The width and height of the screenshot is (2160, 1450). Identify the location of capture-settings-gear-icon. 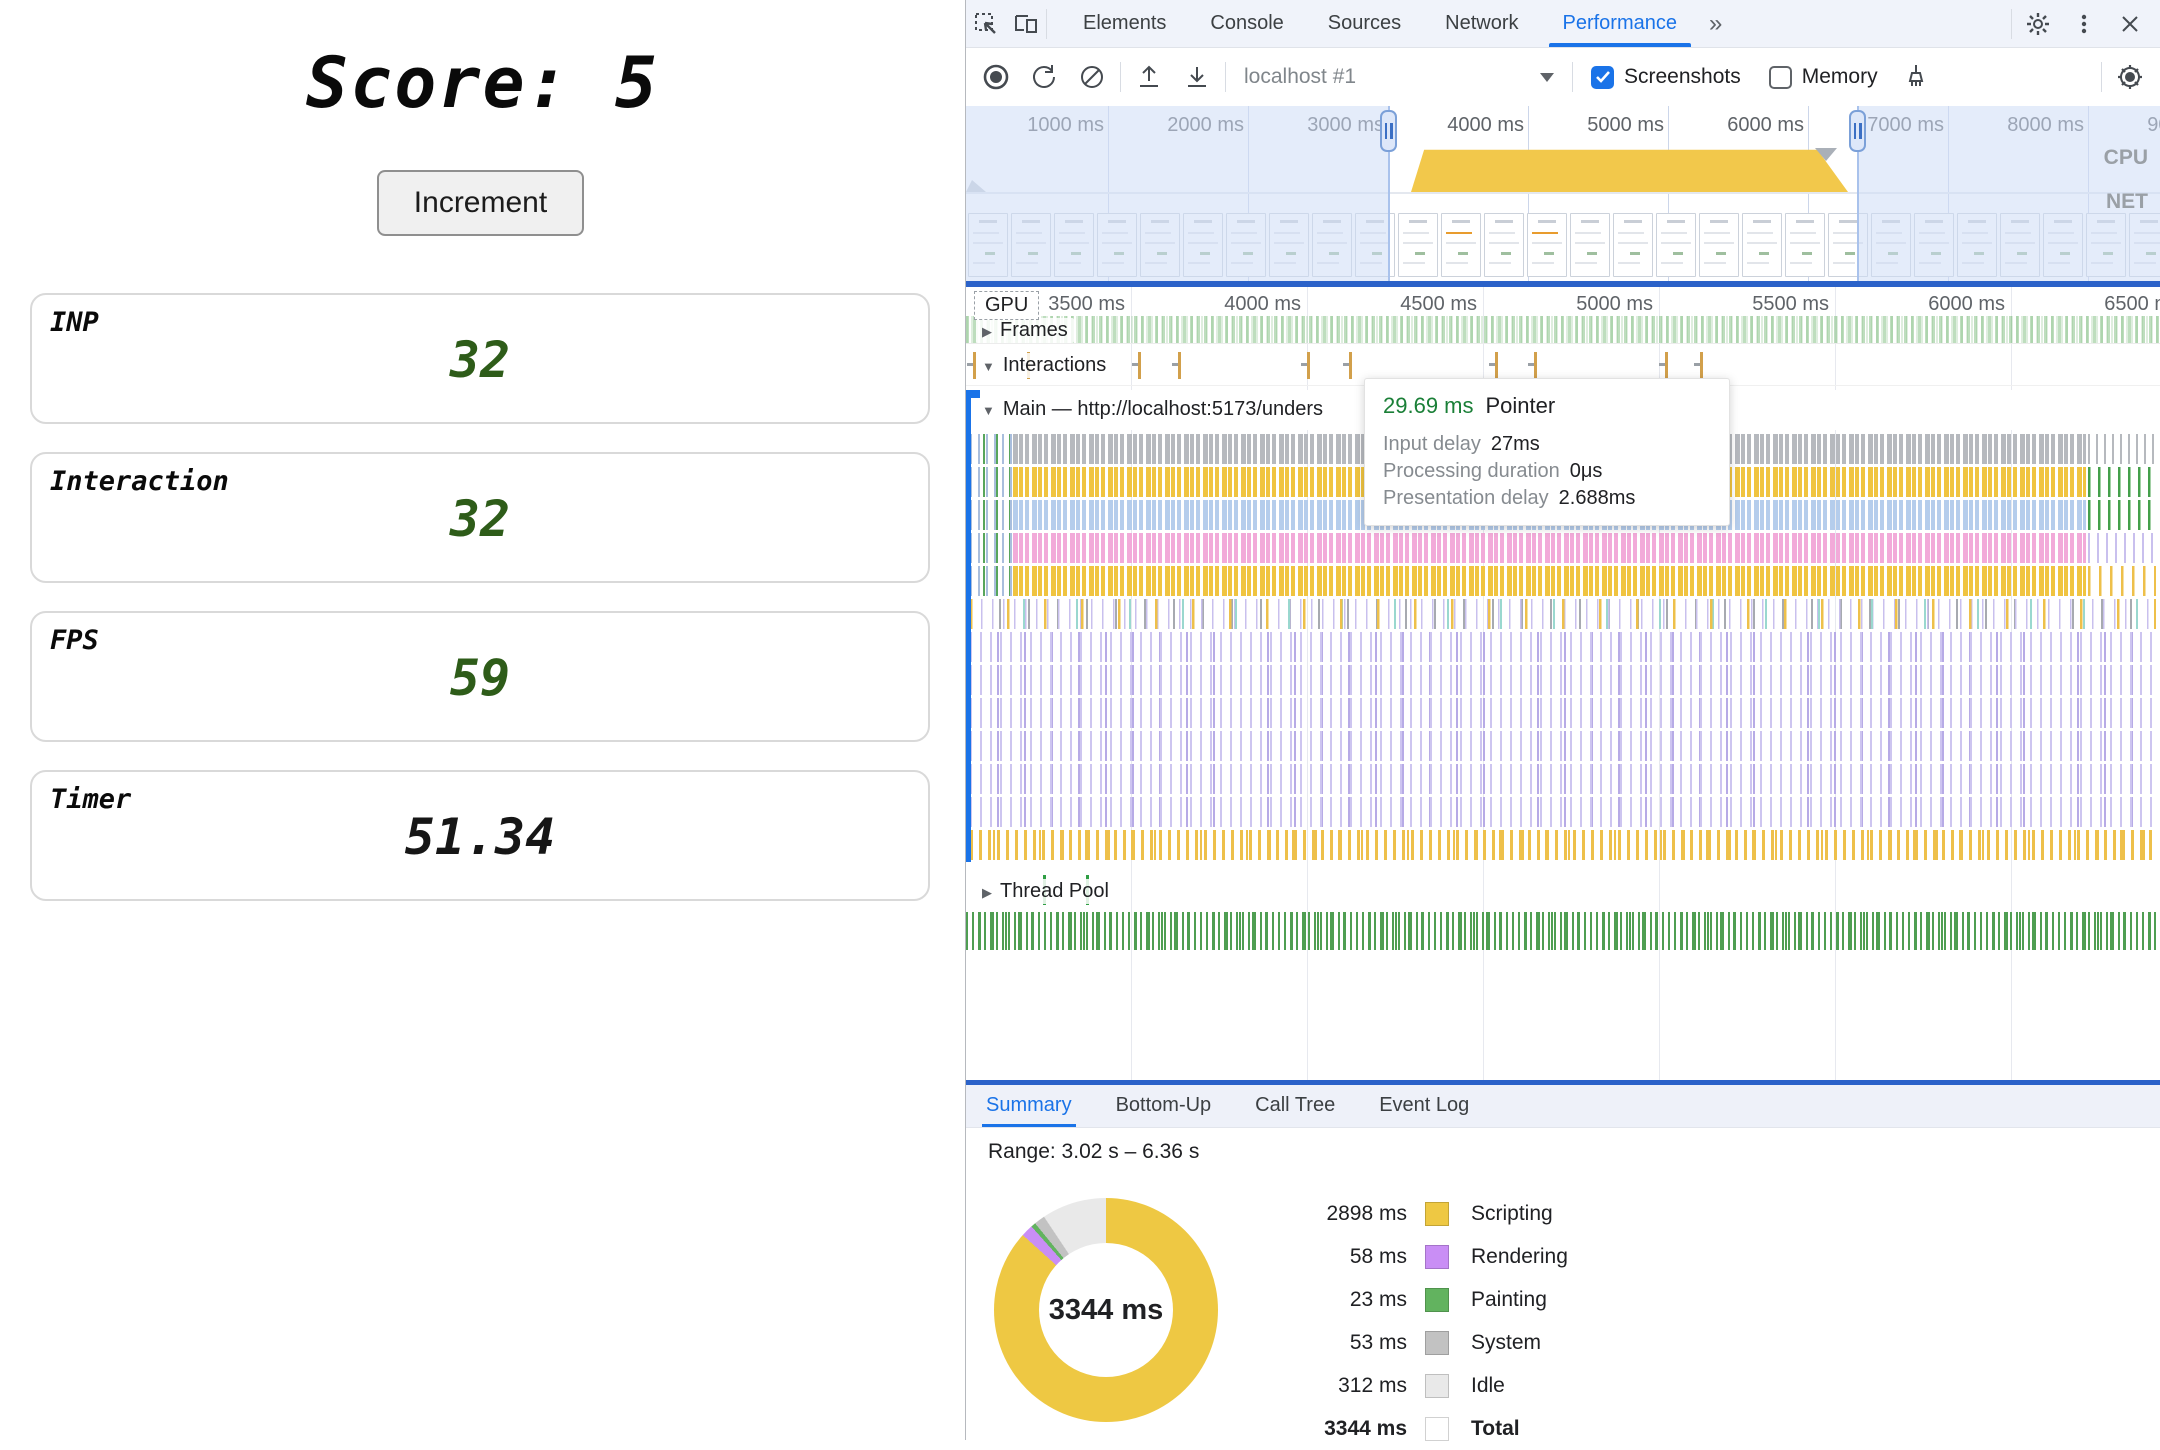
(2130, 77).